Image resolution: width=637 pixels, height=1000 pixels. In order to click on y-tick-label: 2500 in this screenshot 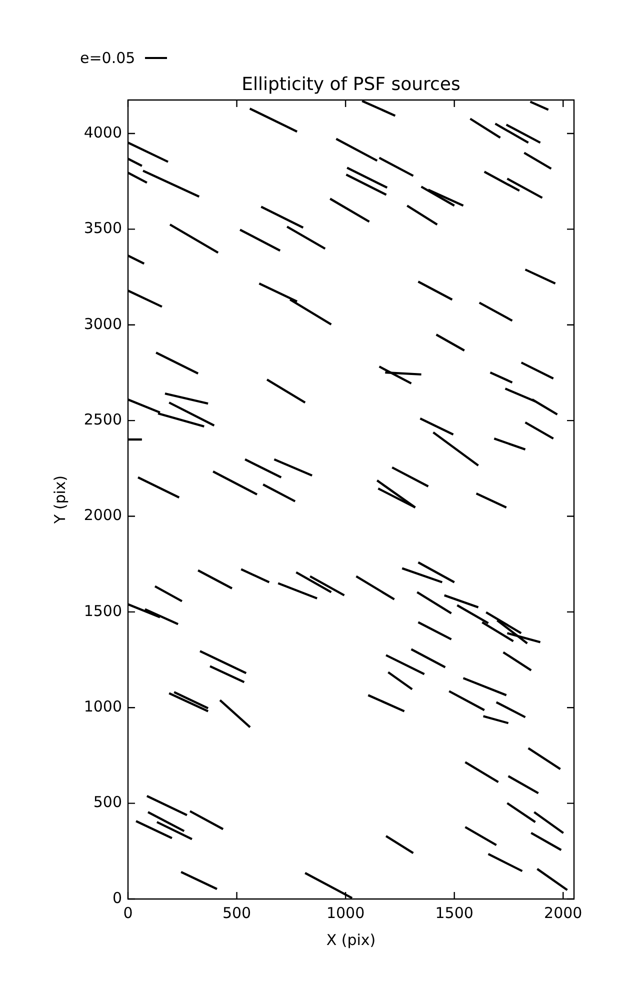, I will do `click(103, 419)`.